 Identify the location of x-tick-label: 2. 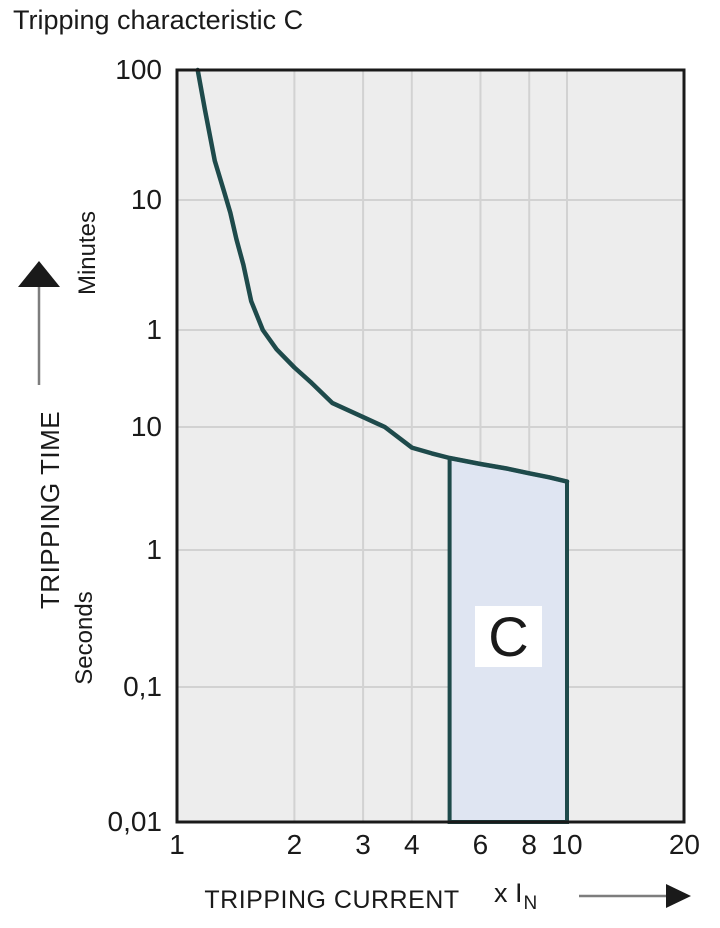
(294, 844).